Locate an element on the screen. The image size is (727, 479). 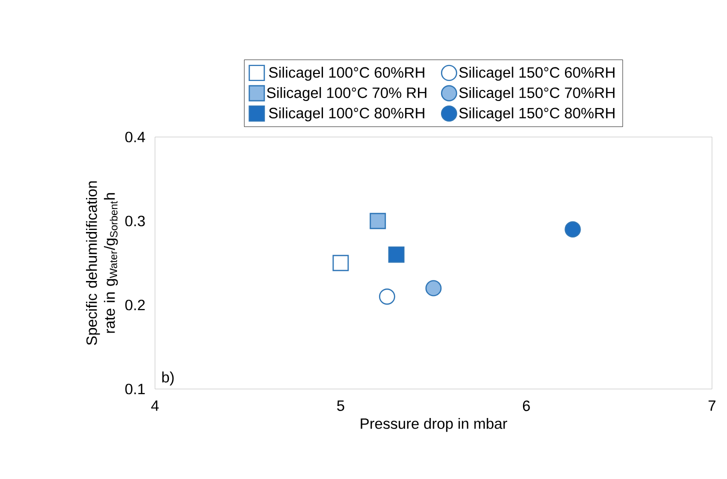
legend-label: Silicagel 100°C 70% RH is located at coordinates (346, 94).